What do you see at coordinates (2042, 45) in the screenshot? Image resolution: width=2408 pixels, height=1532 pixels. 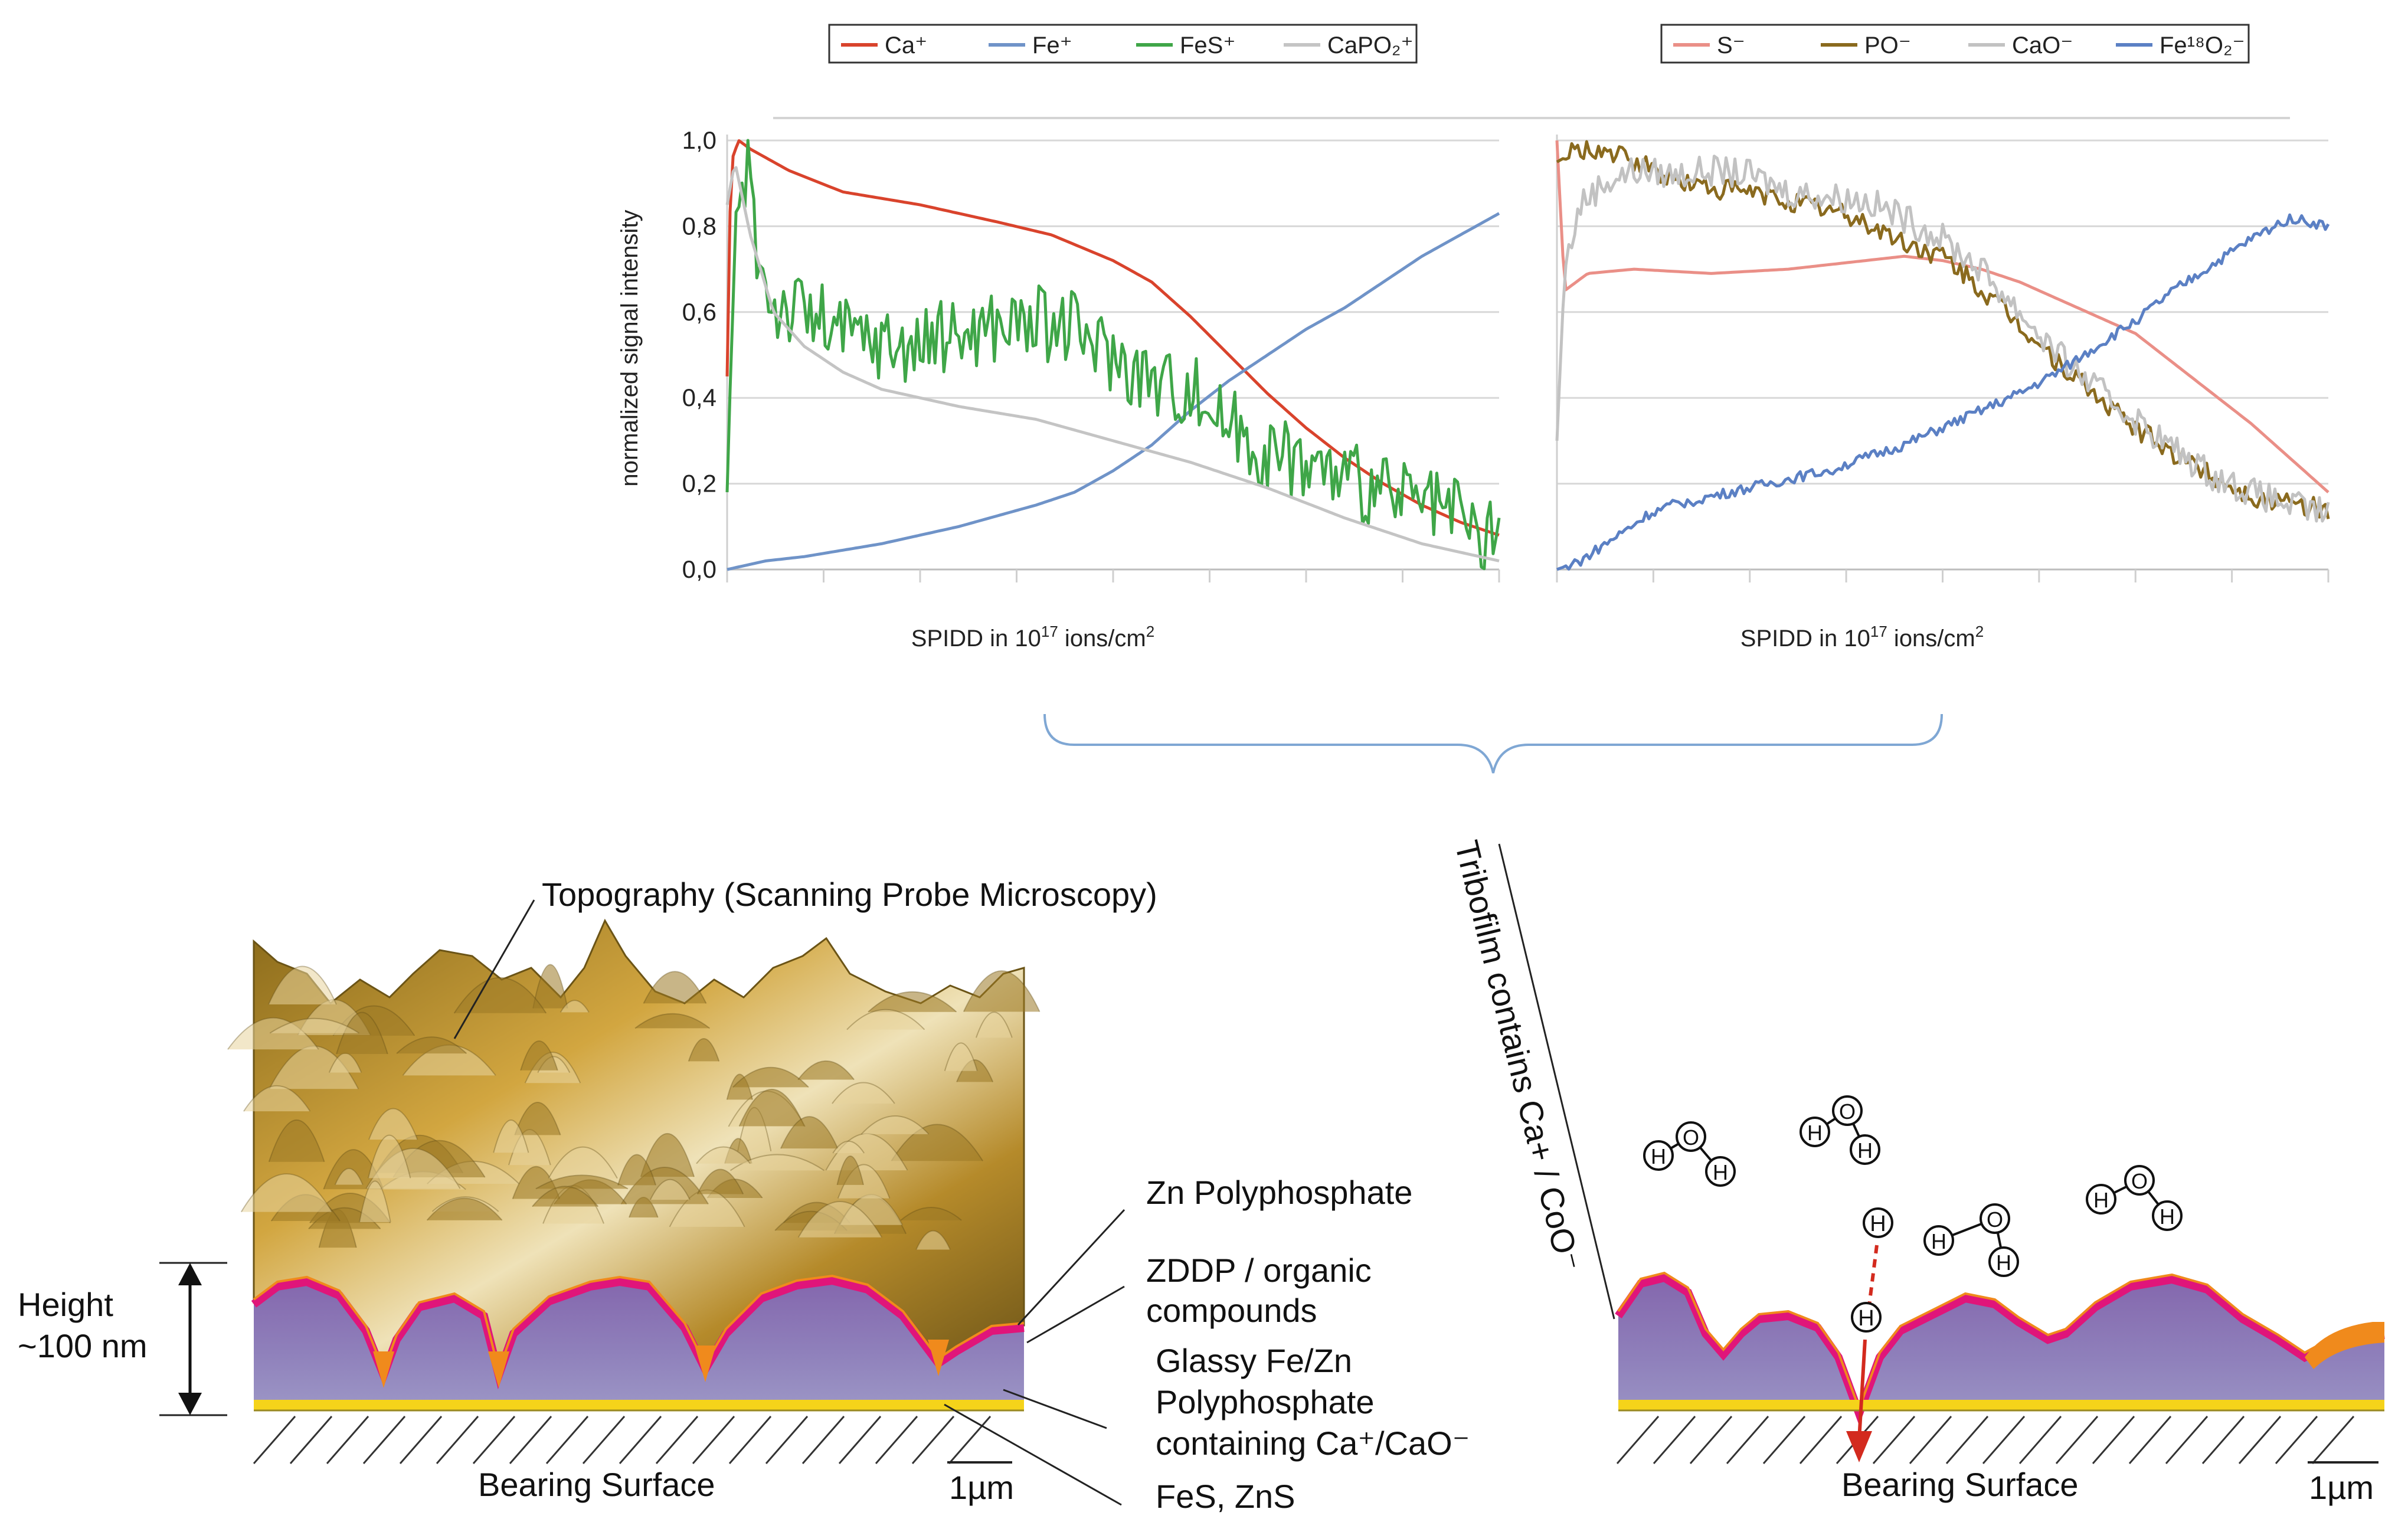 I see `legend-label-cao: CaO⁻` at bounding box center [2042, 45].